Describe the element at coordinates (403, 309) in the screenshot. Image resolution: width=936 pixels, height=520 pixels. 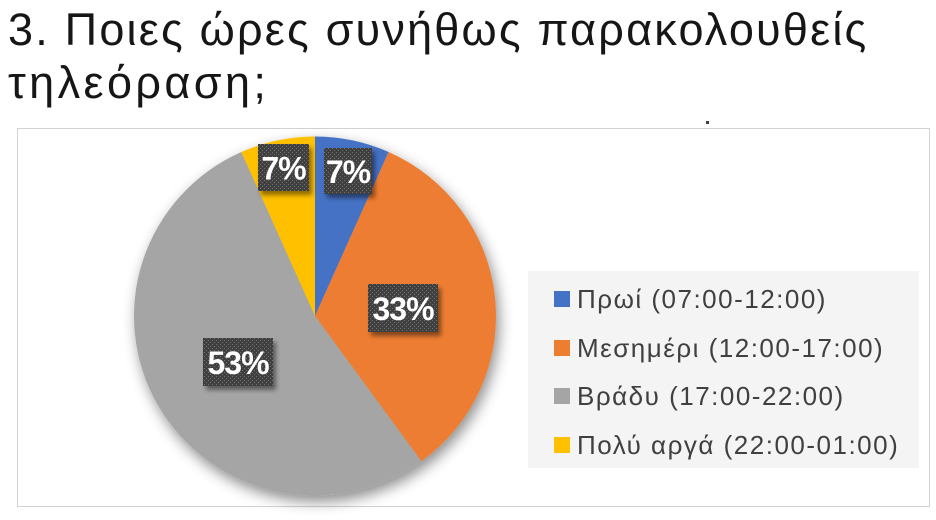
I see `svg-text: 33%` at that location.